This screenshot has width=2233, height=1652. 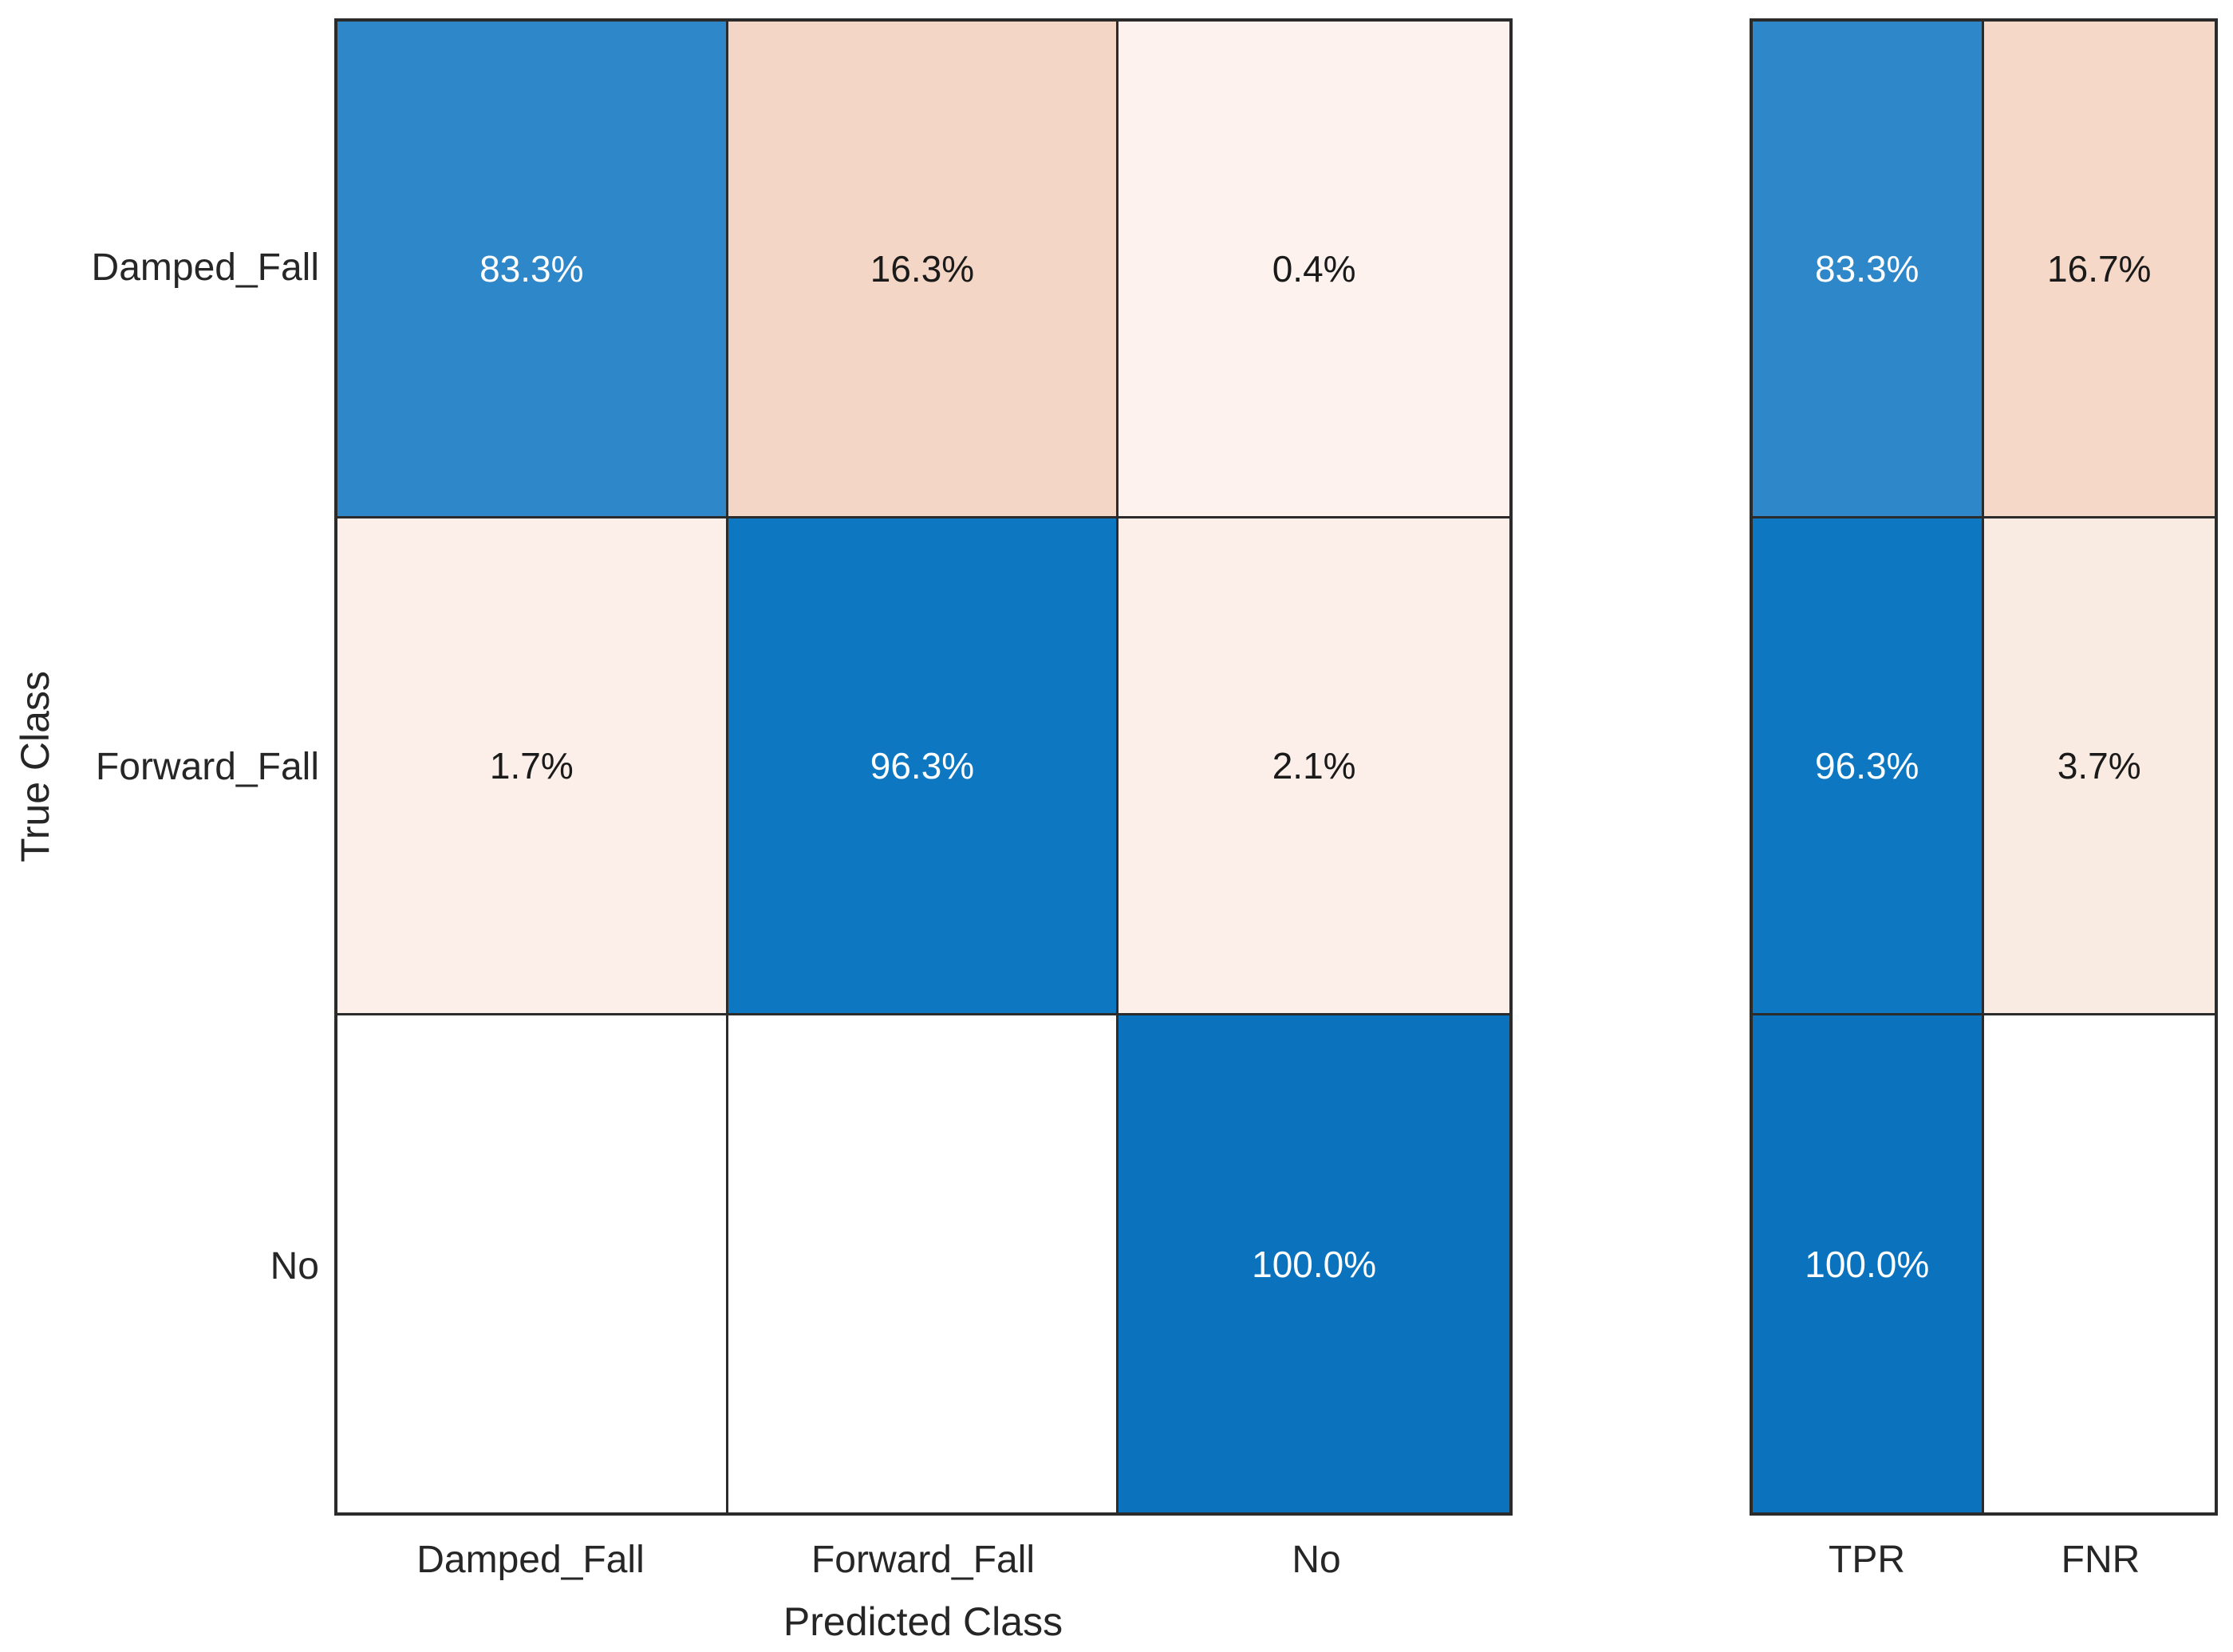 I want to click on matrix-cell-r3c2, so click(x=924, y=1263).